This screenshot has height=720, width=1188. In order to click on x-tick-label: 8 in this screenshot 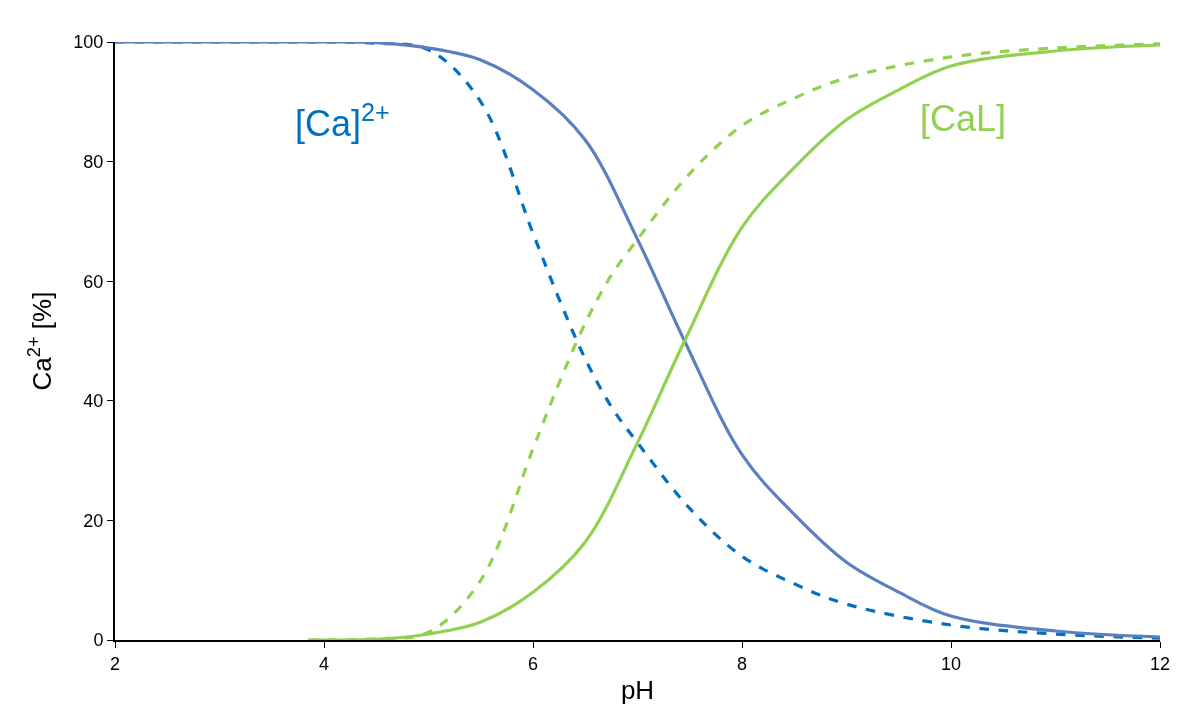, I will do `click(742, 663)`.